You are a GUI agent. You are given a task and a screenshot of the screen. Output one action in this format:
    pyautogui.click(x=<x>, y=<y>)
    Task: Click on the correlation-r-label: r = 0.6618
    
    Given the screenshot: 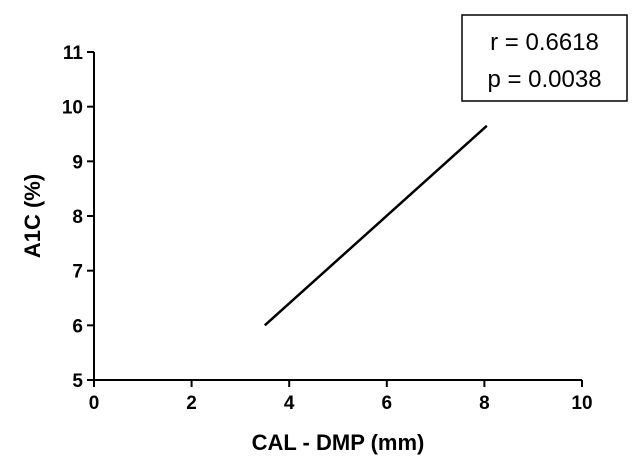 What is the action you would take?
    pyautogui.click(x=544, y=42)
    